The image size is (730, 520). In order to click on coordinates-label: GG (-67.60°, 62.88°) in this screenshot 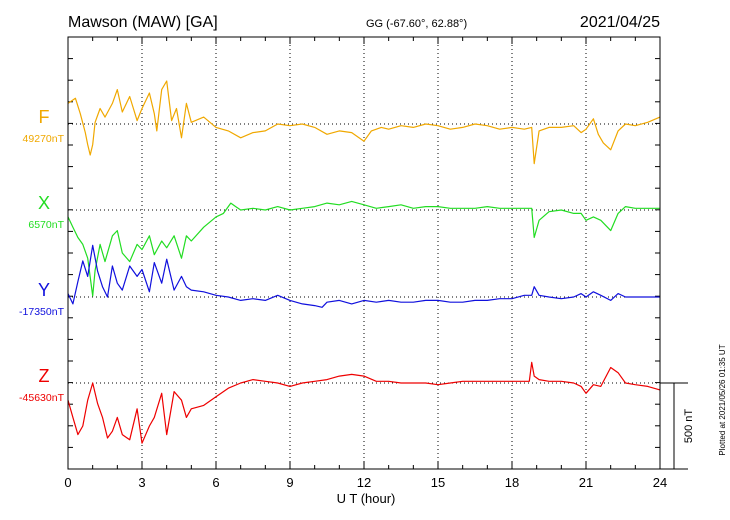, I will do `click(416, 24)`.